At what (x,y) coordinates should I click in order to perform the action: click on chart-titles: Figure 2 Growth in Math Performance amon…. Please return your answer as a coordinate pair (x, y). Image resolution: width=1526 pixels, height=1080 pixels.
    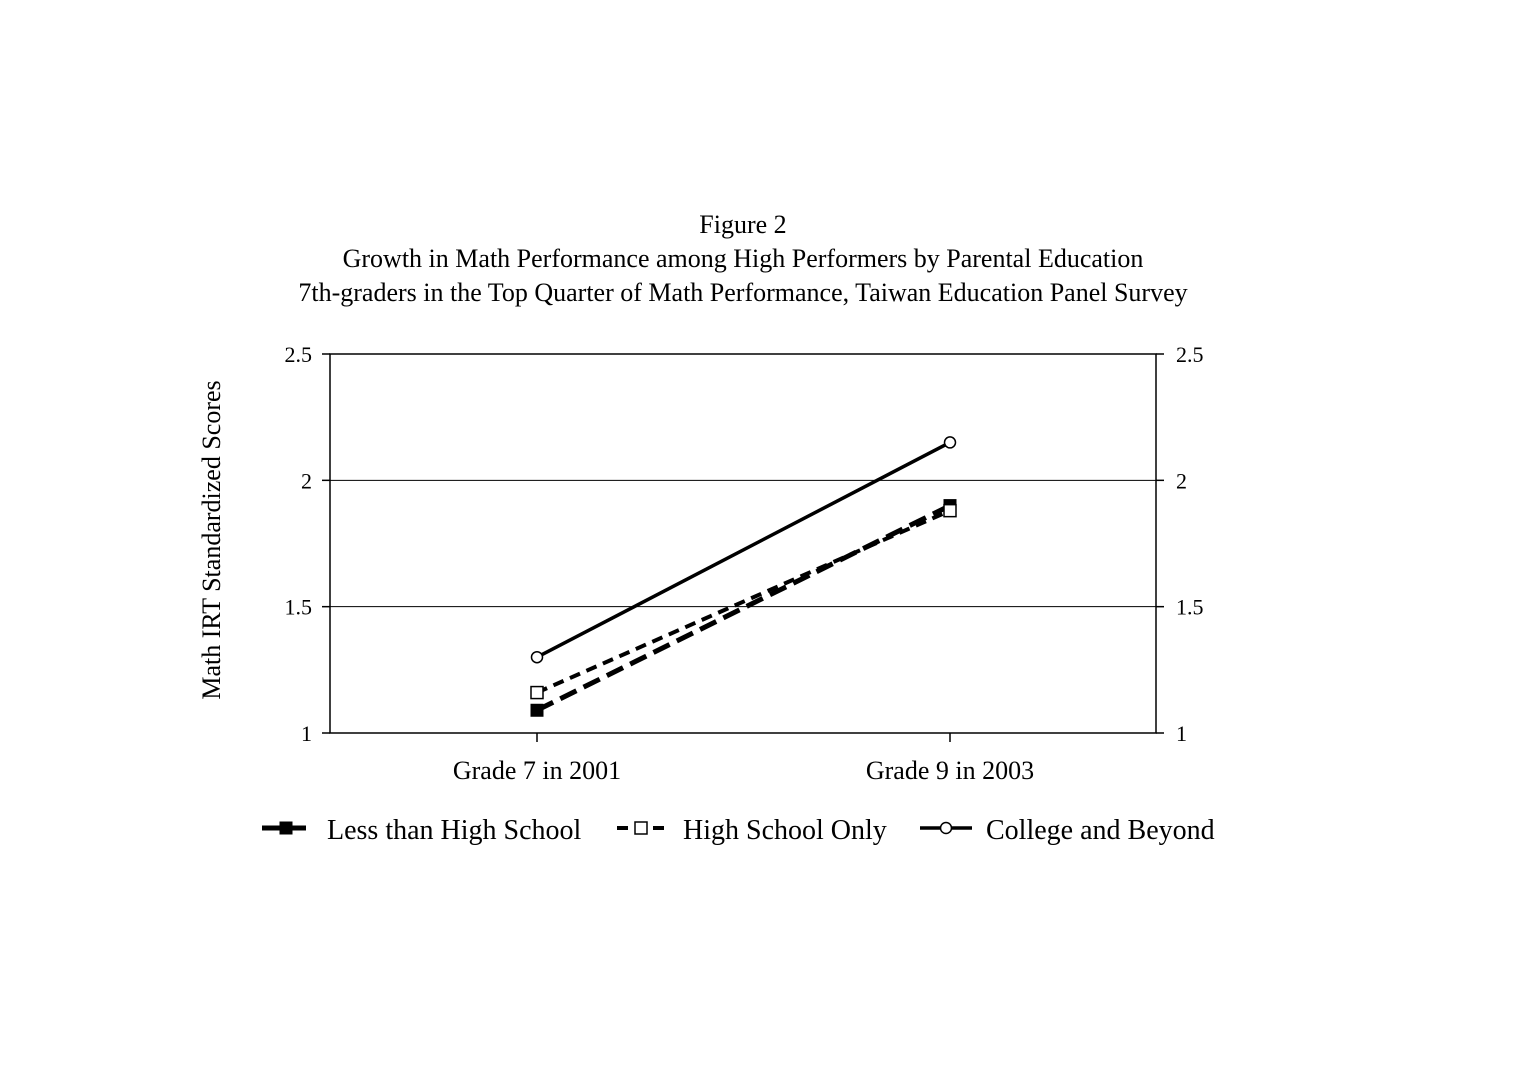
    Looking at the image, I should click on (742, 258).